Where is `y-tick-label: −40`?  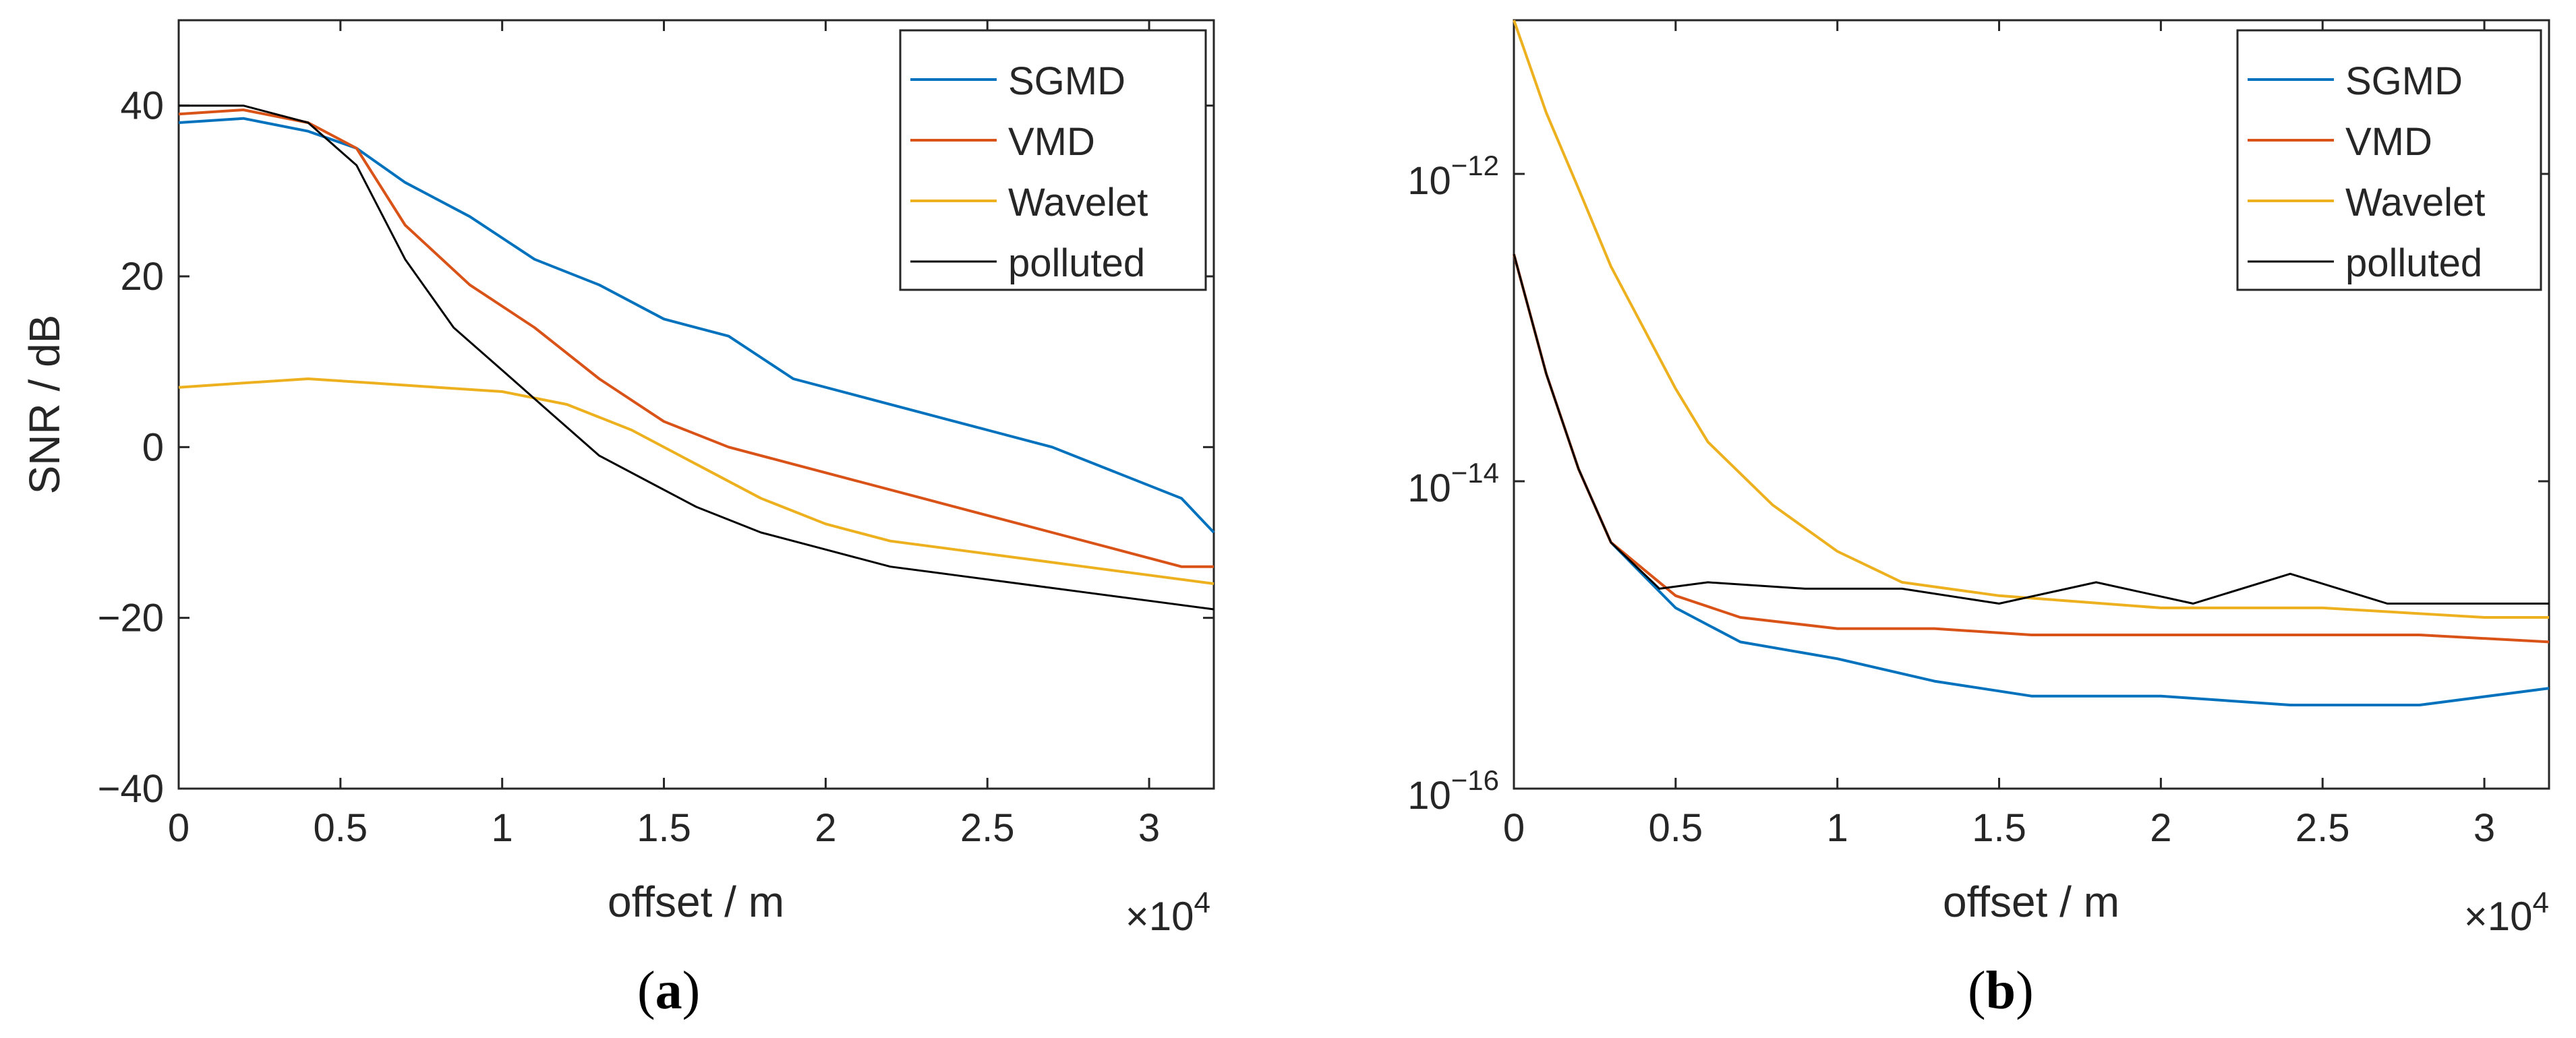
y-tick-label: −40 is located at coordinates (131, 789).